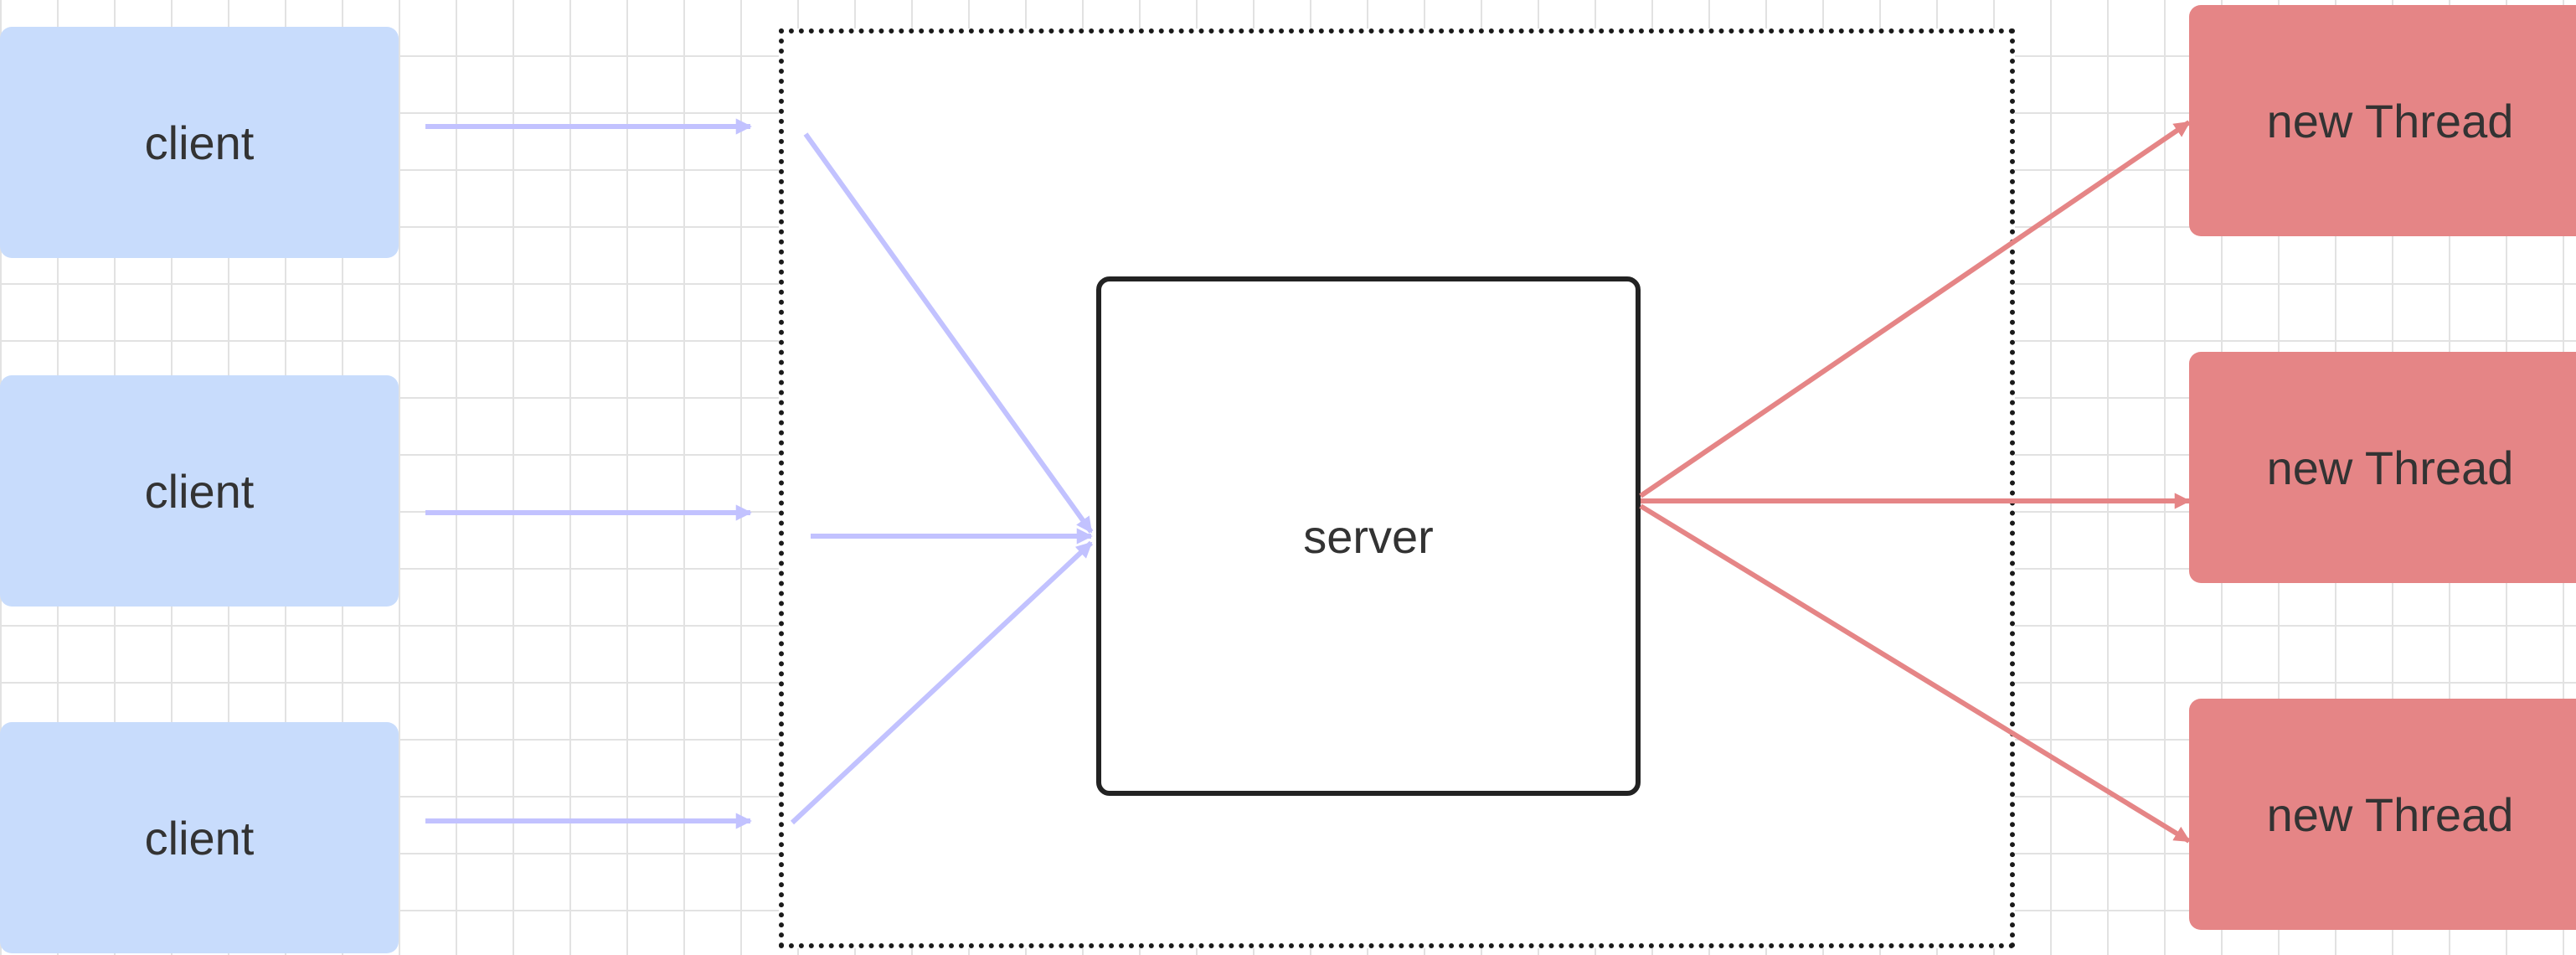 Image resolution: width=2576 pixels, height=955 pixels. I want to click on client-node-2: client, so click(199, 491).